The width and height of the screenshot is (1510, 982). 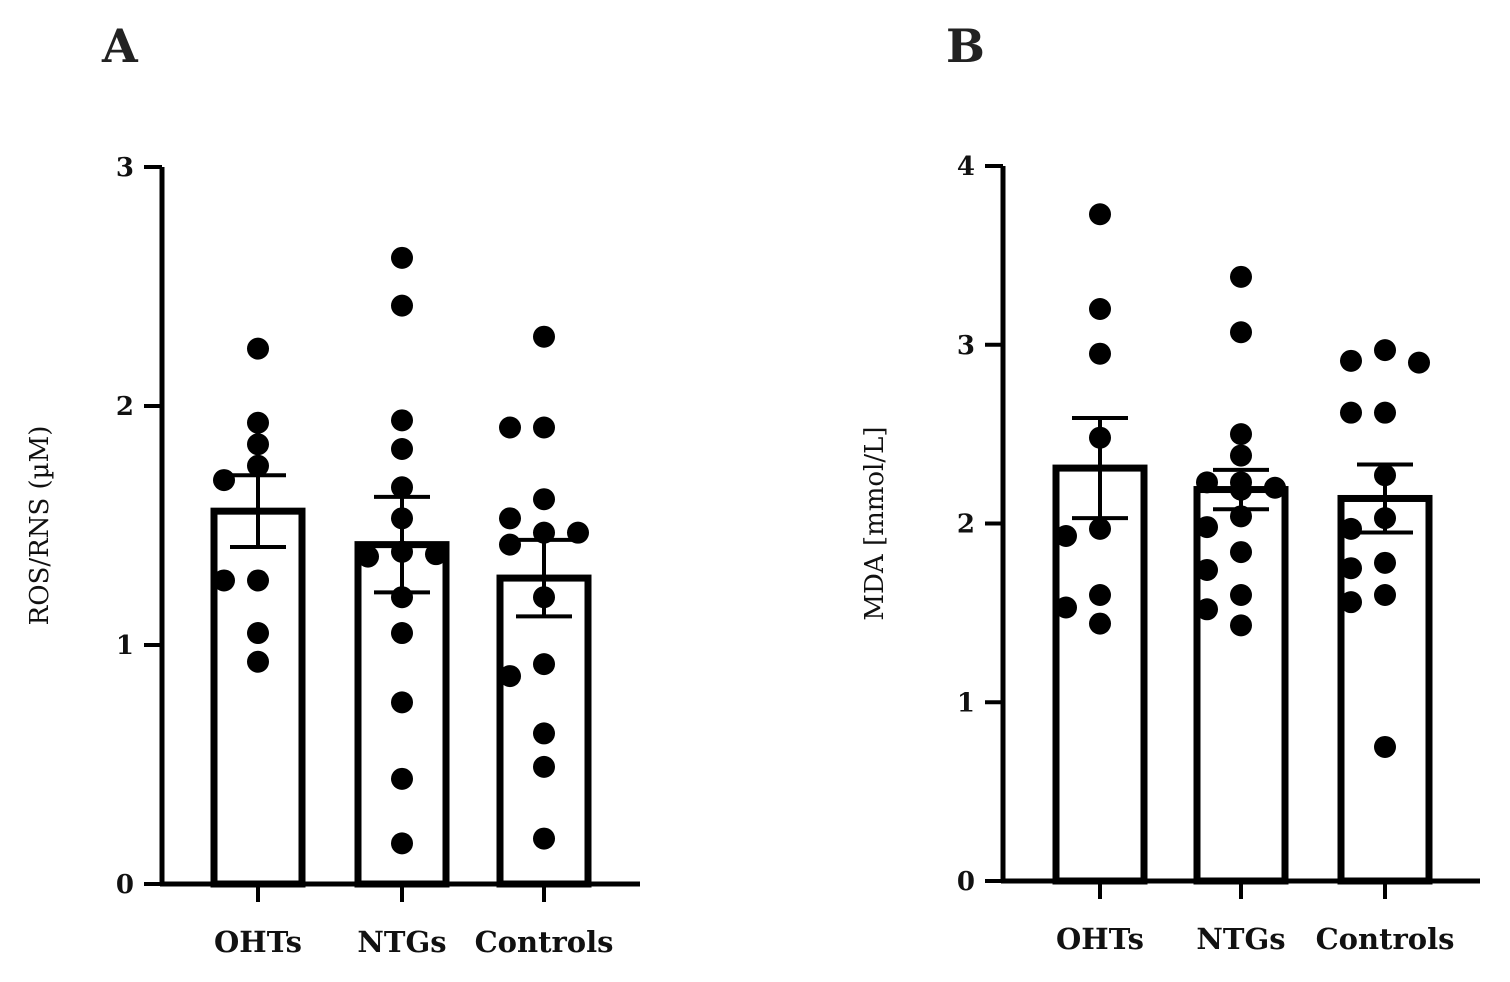 What do you see at coordinates (965, 46) in the screenshot?
I see `panel-label-b: B` at bounding box center [965, 46].